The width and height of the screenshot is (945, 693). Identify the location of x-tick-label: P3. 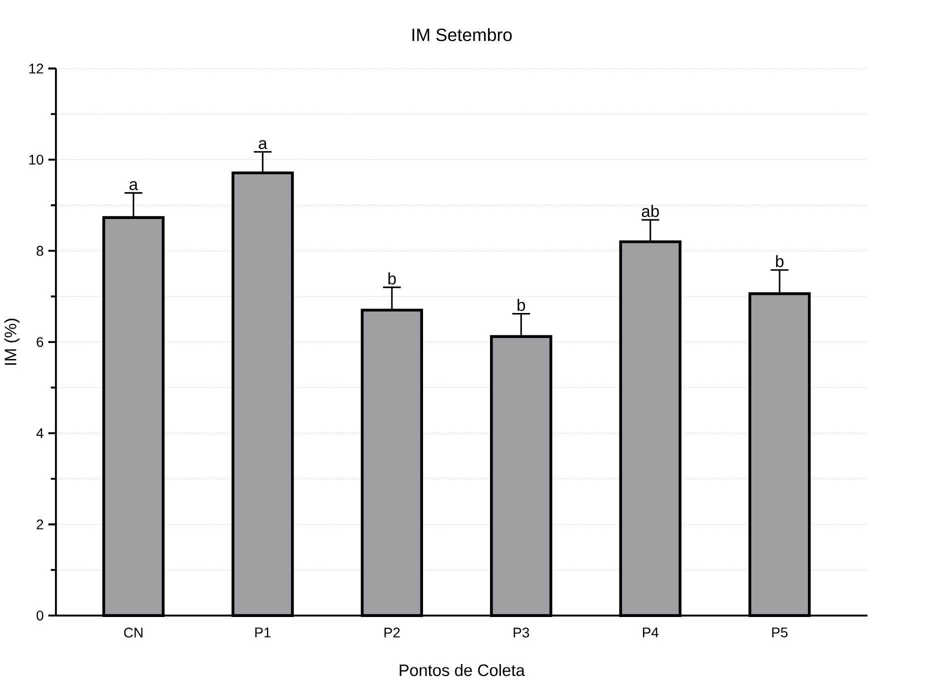
(522, 633).